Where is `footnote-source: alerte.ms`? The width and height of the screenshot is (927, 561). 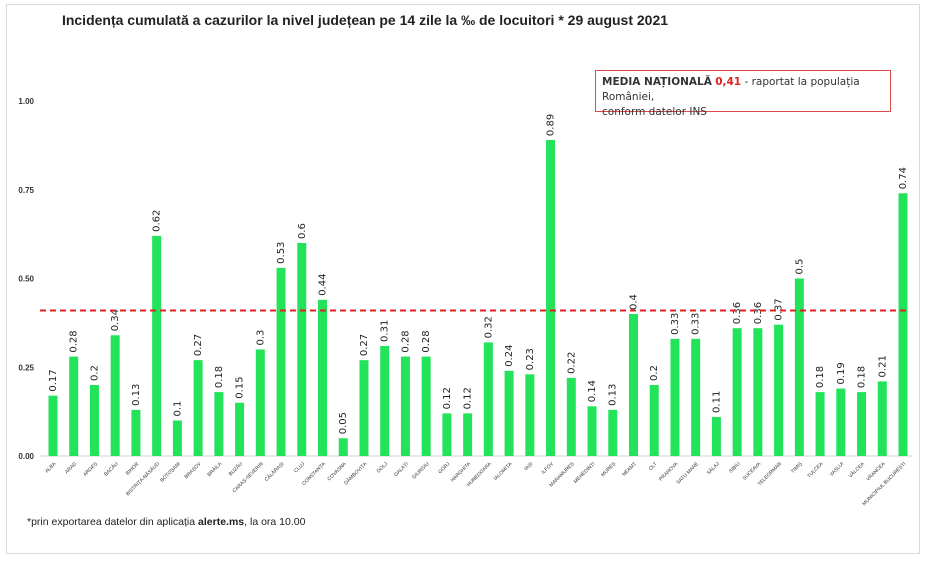
footnote-source: alerte.ms is located at coordinates (221, 522).